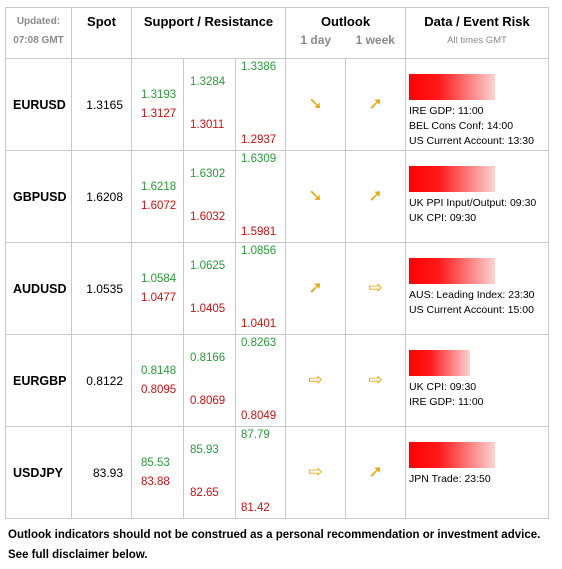 This screenshot has height=569, width=562. What do you see at coordinates (157, 104) in the screenshot?
I see `support-resistance-col-1: 1.3193 1.3127` at bounding box center [157, 104].